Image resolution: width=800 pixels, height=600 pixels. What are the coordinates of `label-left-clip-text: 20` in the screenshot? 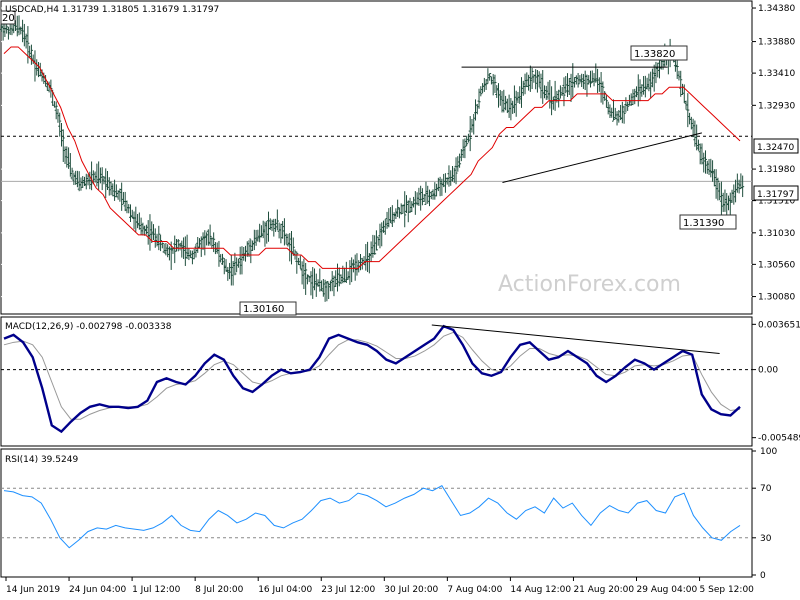 It's located at (8, 18).